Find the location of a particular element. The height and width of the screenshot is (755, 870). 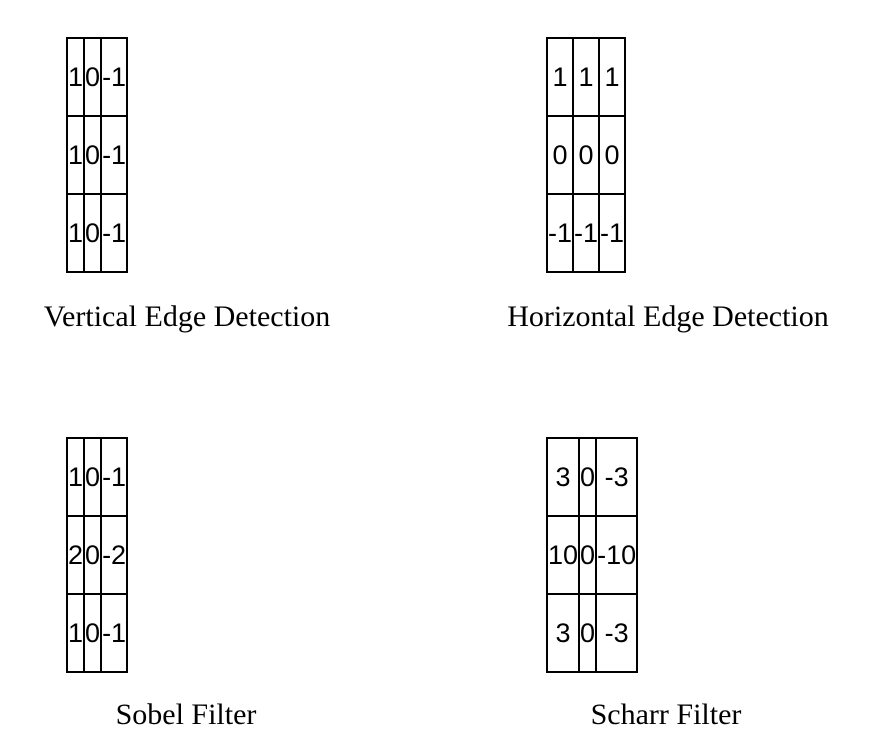

kernel-matrix-vertical-edge: 1 0 -1 1 0 -1 1 0 -1 is located at coordinates (97, 155).